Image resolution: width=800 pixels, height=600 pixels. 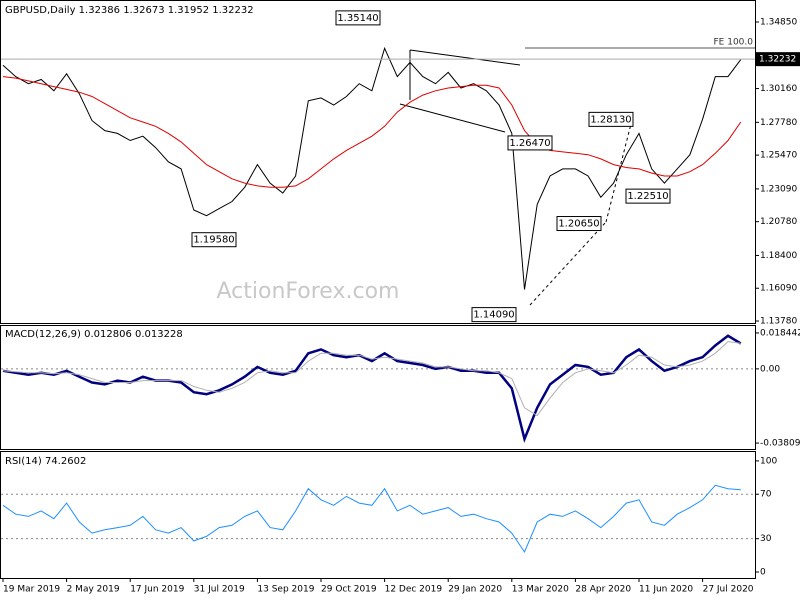 I want to click on x-tick-label: 29 Jan 2020, so click(x=475, y=590).